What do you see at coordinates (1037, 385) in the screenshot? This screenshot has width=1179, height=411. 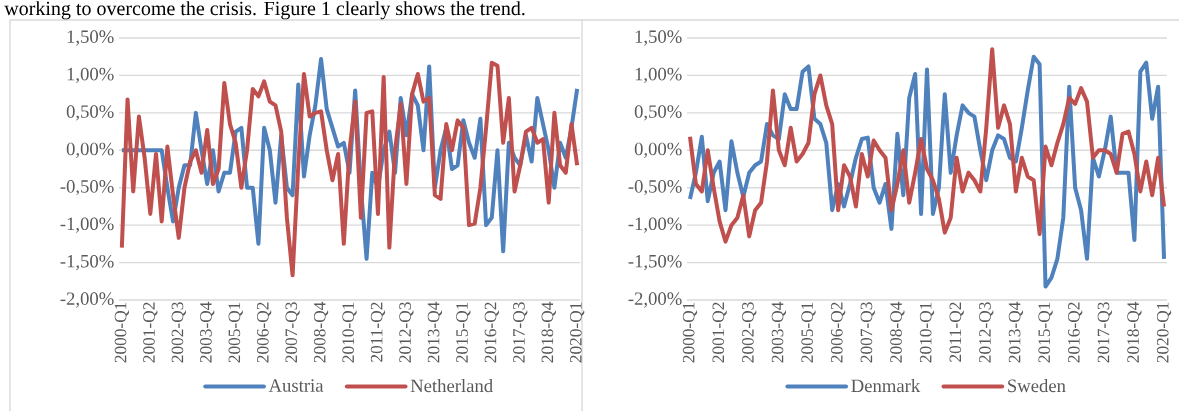 I see `legend-label: Sweden` at bounding box center [1037, 385].